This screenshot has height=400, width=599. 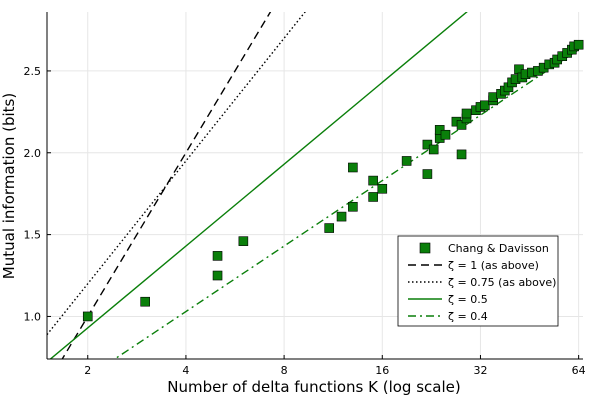 What do you see at coordinates (33, 316) in the screenshot?
I see `y-tick-label: 1.0` at bounding box center [33, 316].